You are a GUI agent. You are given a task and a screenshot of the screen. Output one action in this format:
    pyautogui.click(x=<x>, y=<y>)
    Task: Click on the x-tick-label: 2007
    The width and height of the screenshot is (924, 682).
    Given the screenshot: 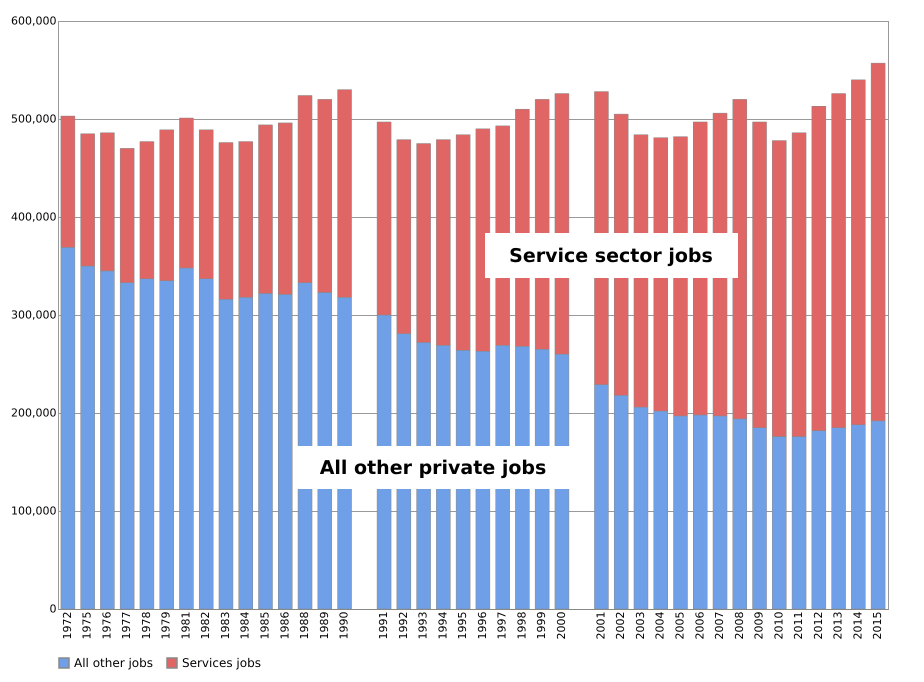 What is the action you would take?
    pyautogui.click(x=719, y=626)
    